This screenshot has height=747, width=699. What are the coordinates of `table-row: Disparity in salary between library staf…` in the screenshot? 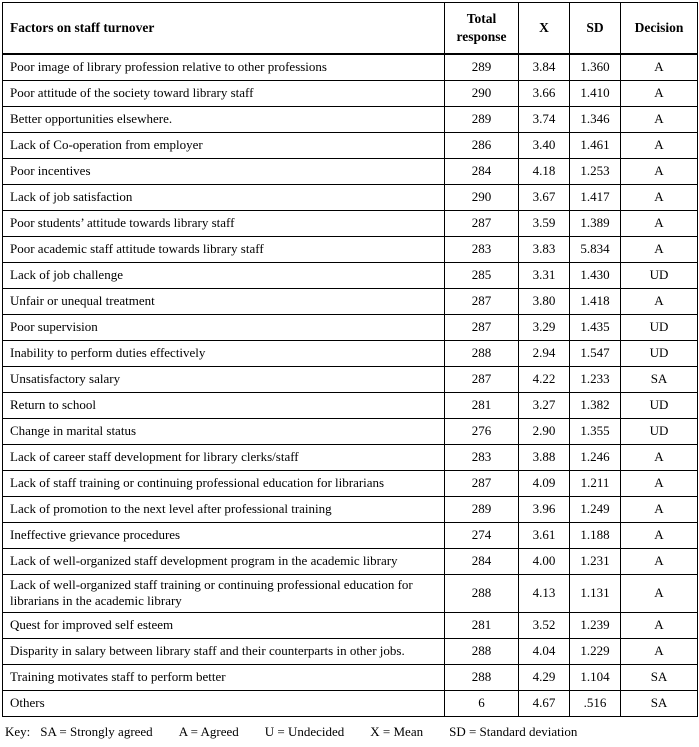 It's located at (350, 652).